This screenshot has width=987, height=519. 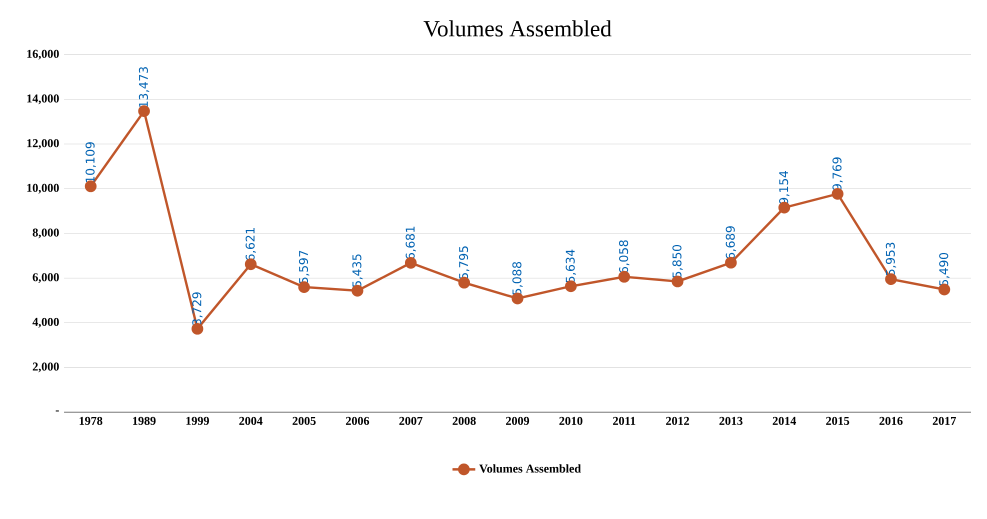 I want to click on y-tick-label: 4,000, so click(x=45, y=323).